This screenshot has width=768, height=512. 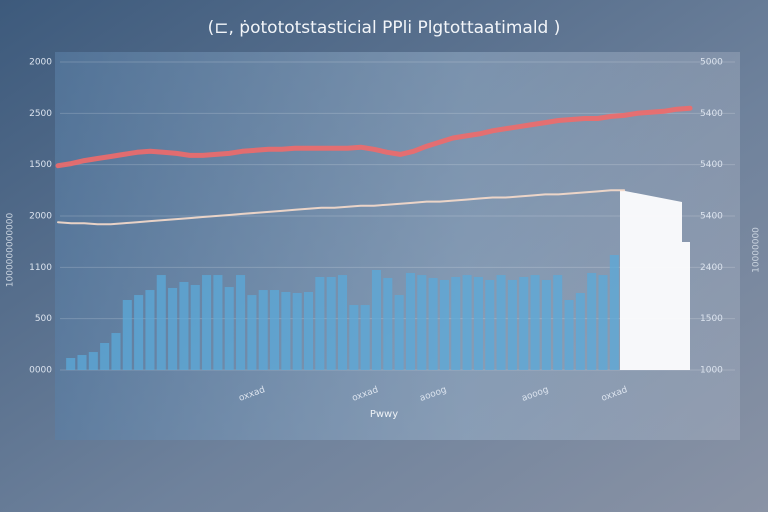 What do you see at coordinates (40, 371) in the screenshot?
I see `y-tick-label: 0000` at bounding box center [40, 371].